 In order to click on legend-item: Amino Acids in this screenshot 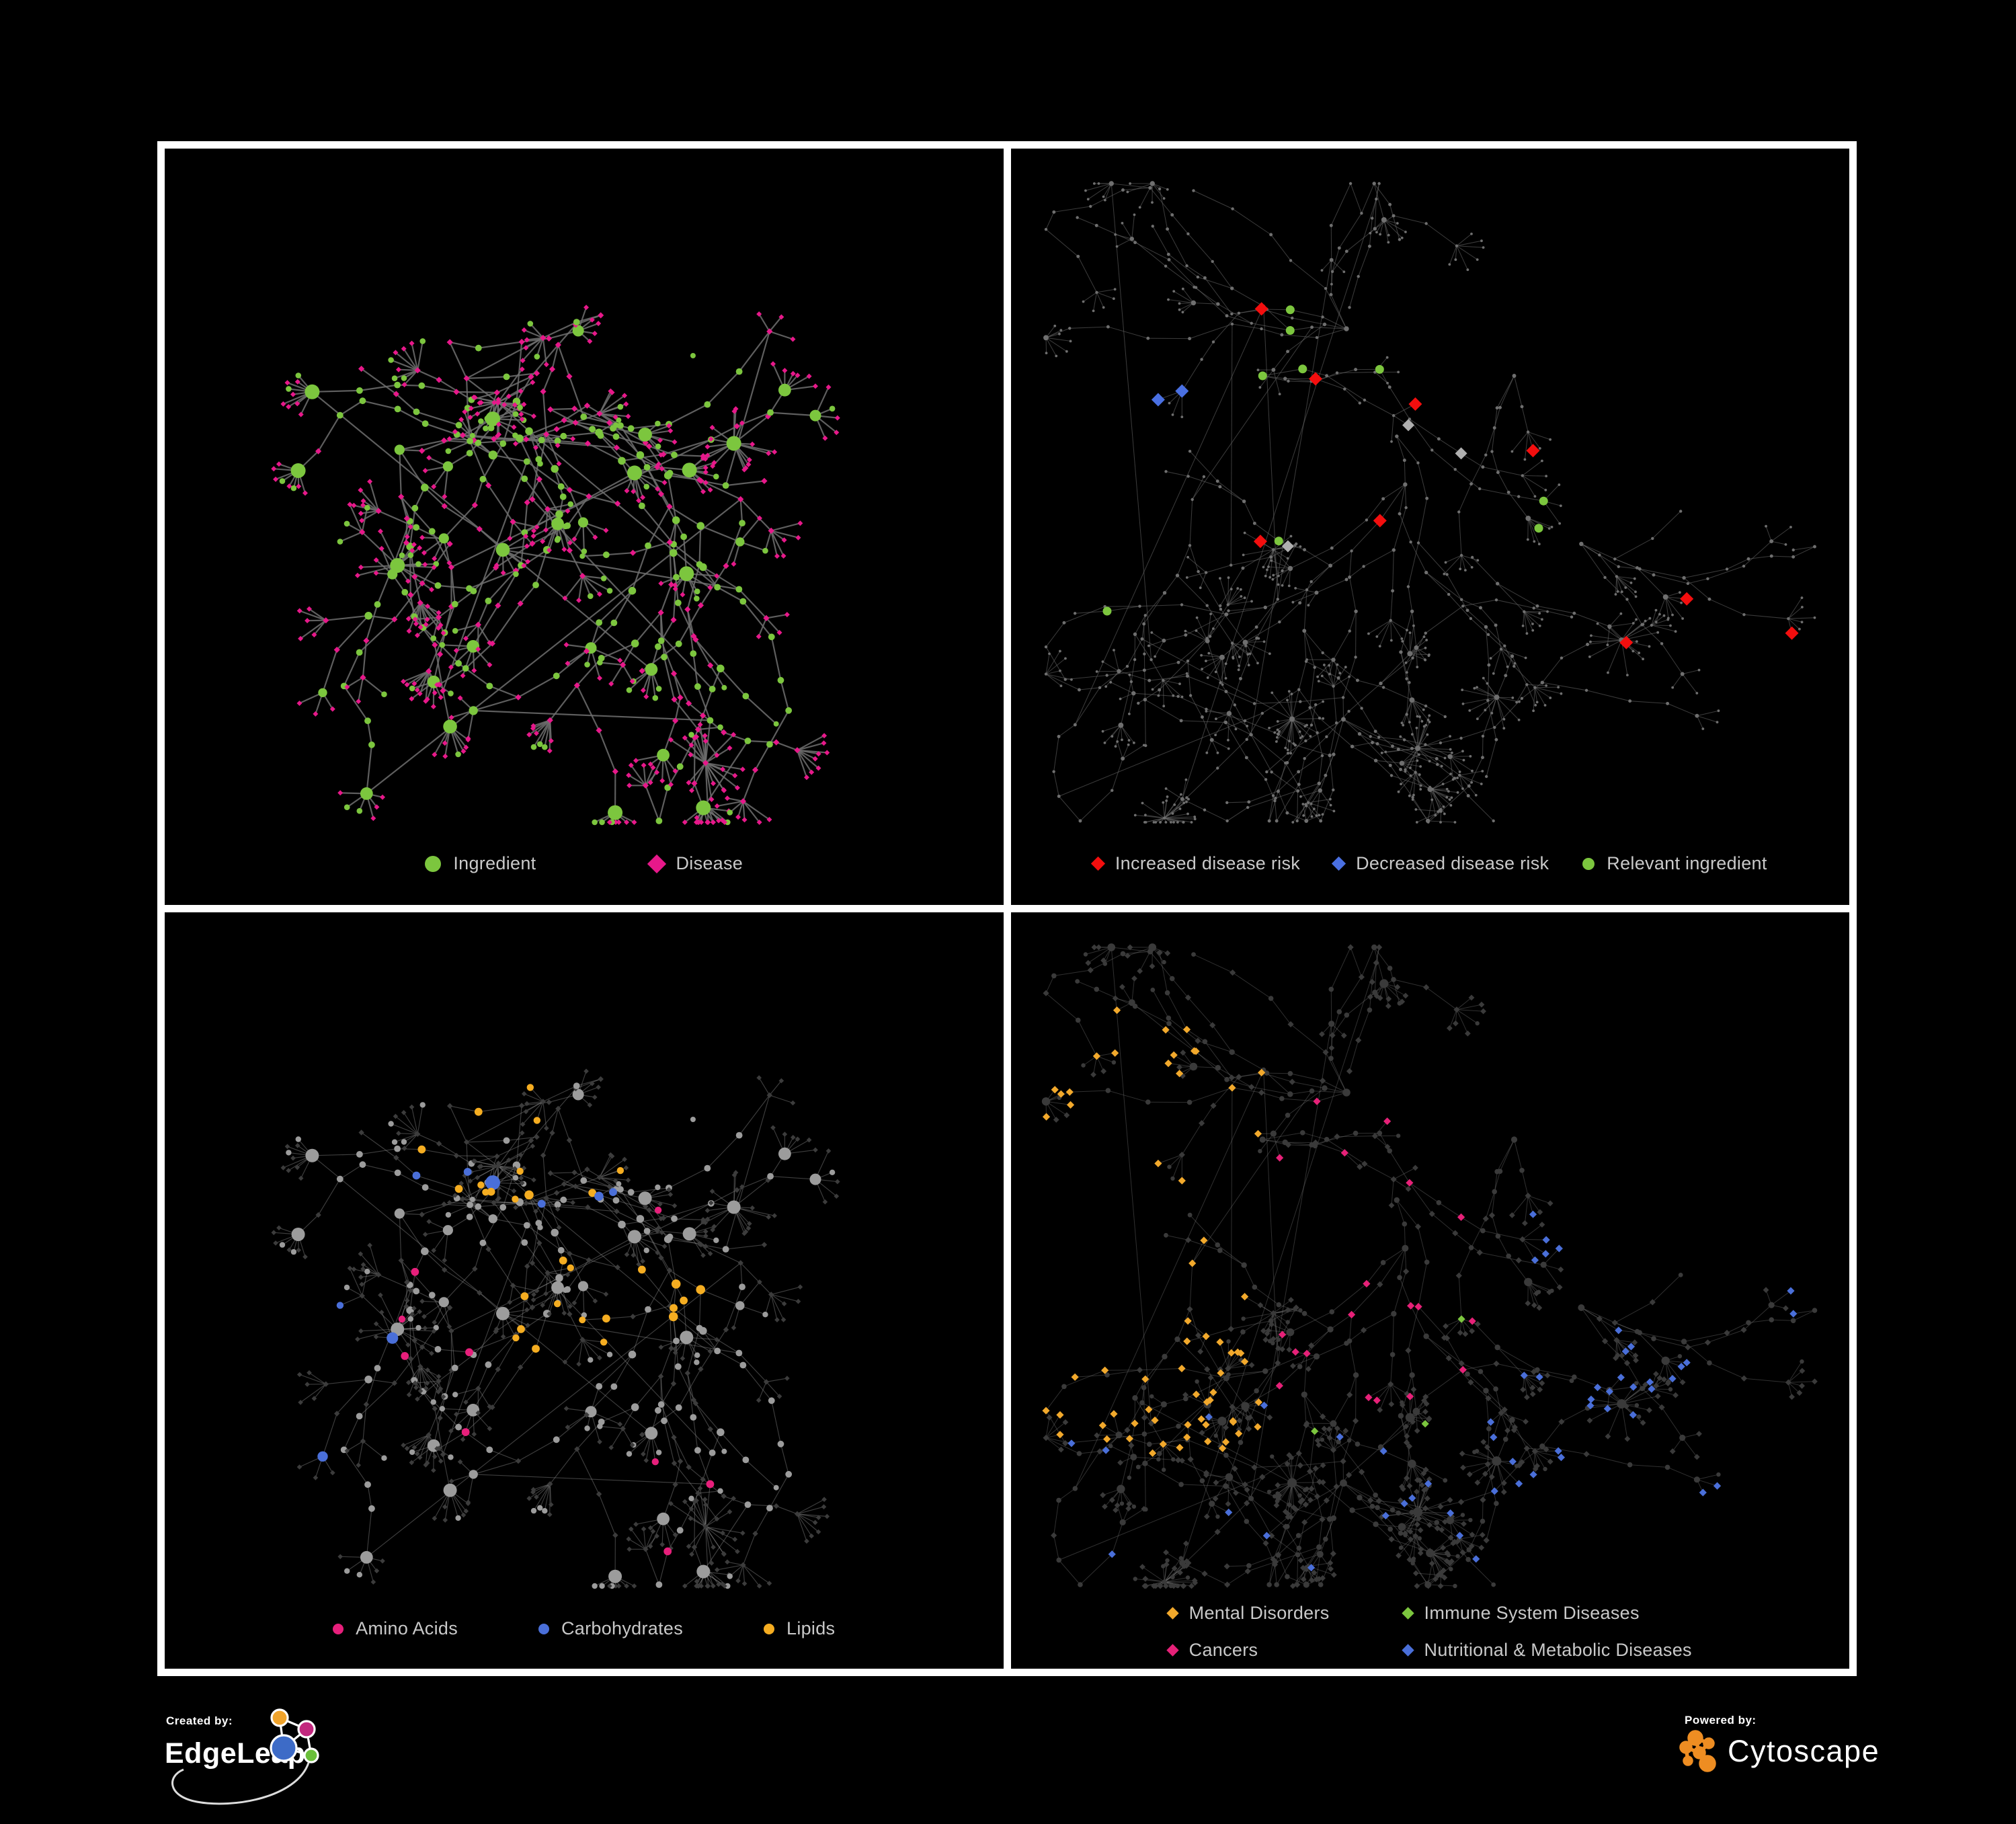, I will do `click(395, 1629)`.